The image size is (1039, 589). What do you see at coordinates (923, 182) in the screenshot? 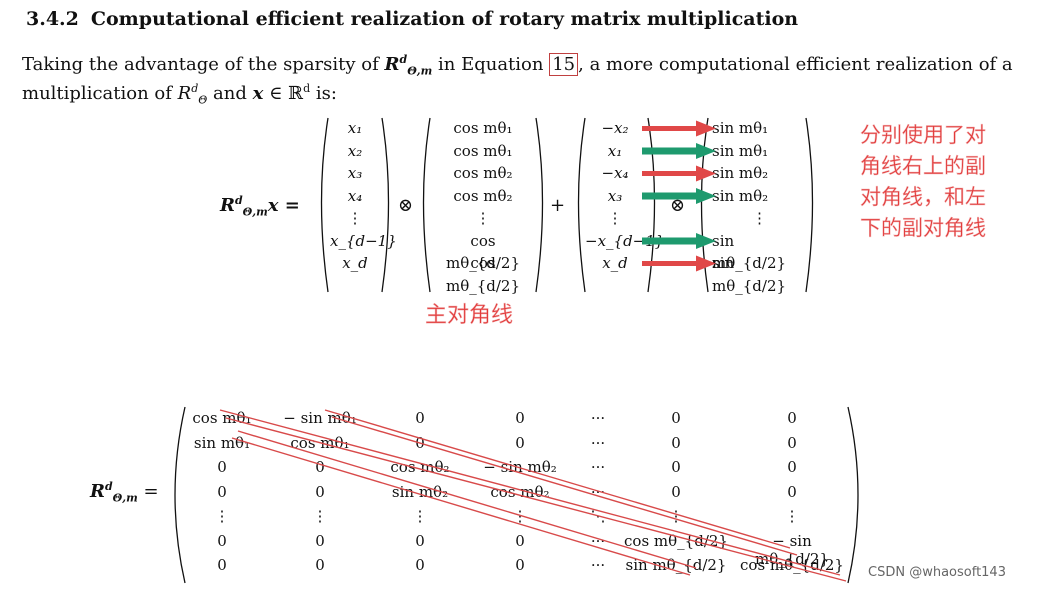
I see `side-diagonal-annotation: 分别使用了对 角线右上的副 对角线，和左 下的副对角线` at bounding box center [923, 182].